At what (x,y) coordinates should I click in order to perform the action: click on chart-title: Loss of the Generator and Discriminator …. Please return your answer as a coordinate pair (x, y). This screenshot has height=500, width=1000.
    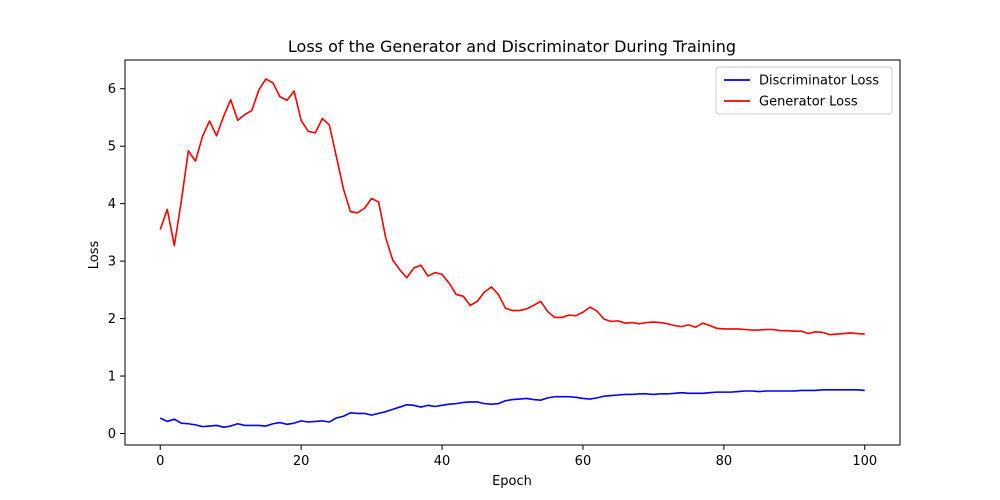
    Looking at the image, I should click on (512, 46).